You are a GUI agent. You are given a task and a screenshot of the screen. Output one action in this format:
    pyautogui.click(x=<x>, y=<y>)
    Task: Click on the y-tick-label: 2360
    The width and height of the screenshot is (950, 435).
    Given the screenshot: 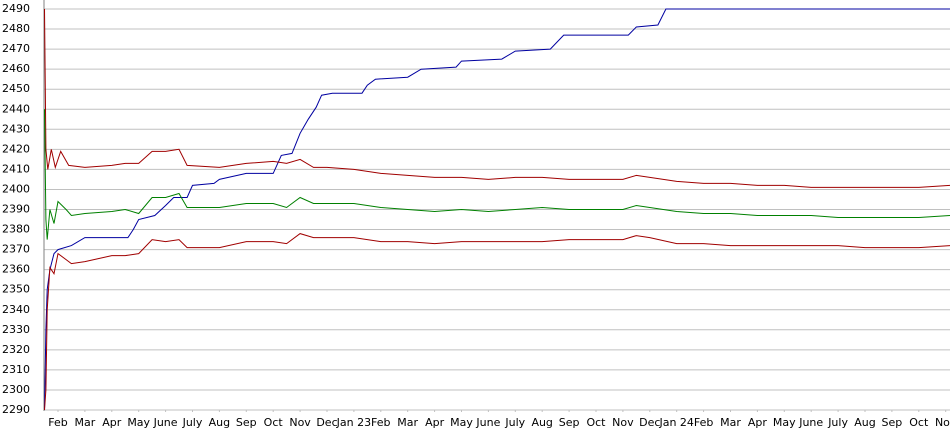 What is the action you would take?
    pyautogui.click(x=16, y=269)
    